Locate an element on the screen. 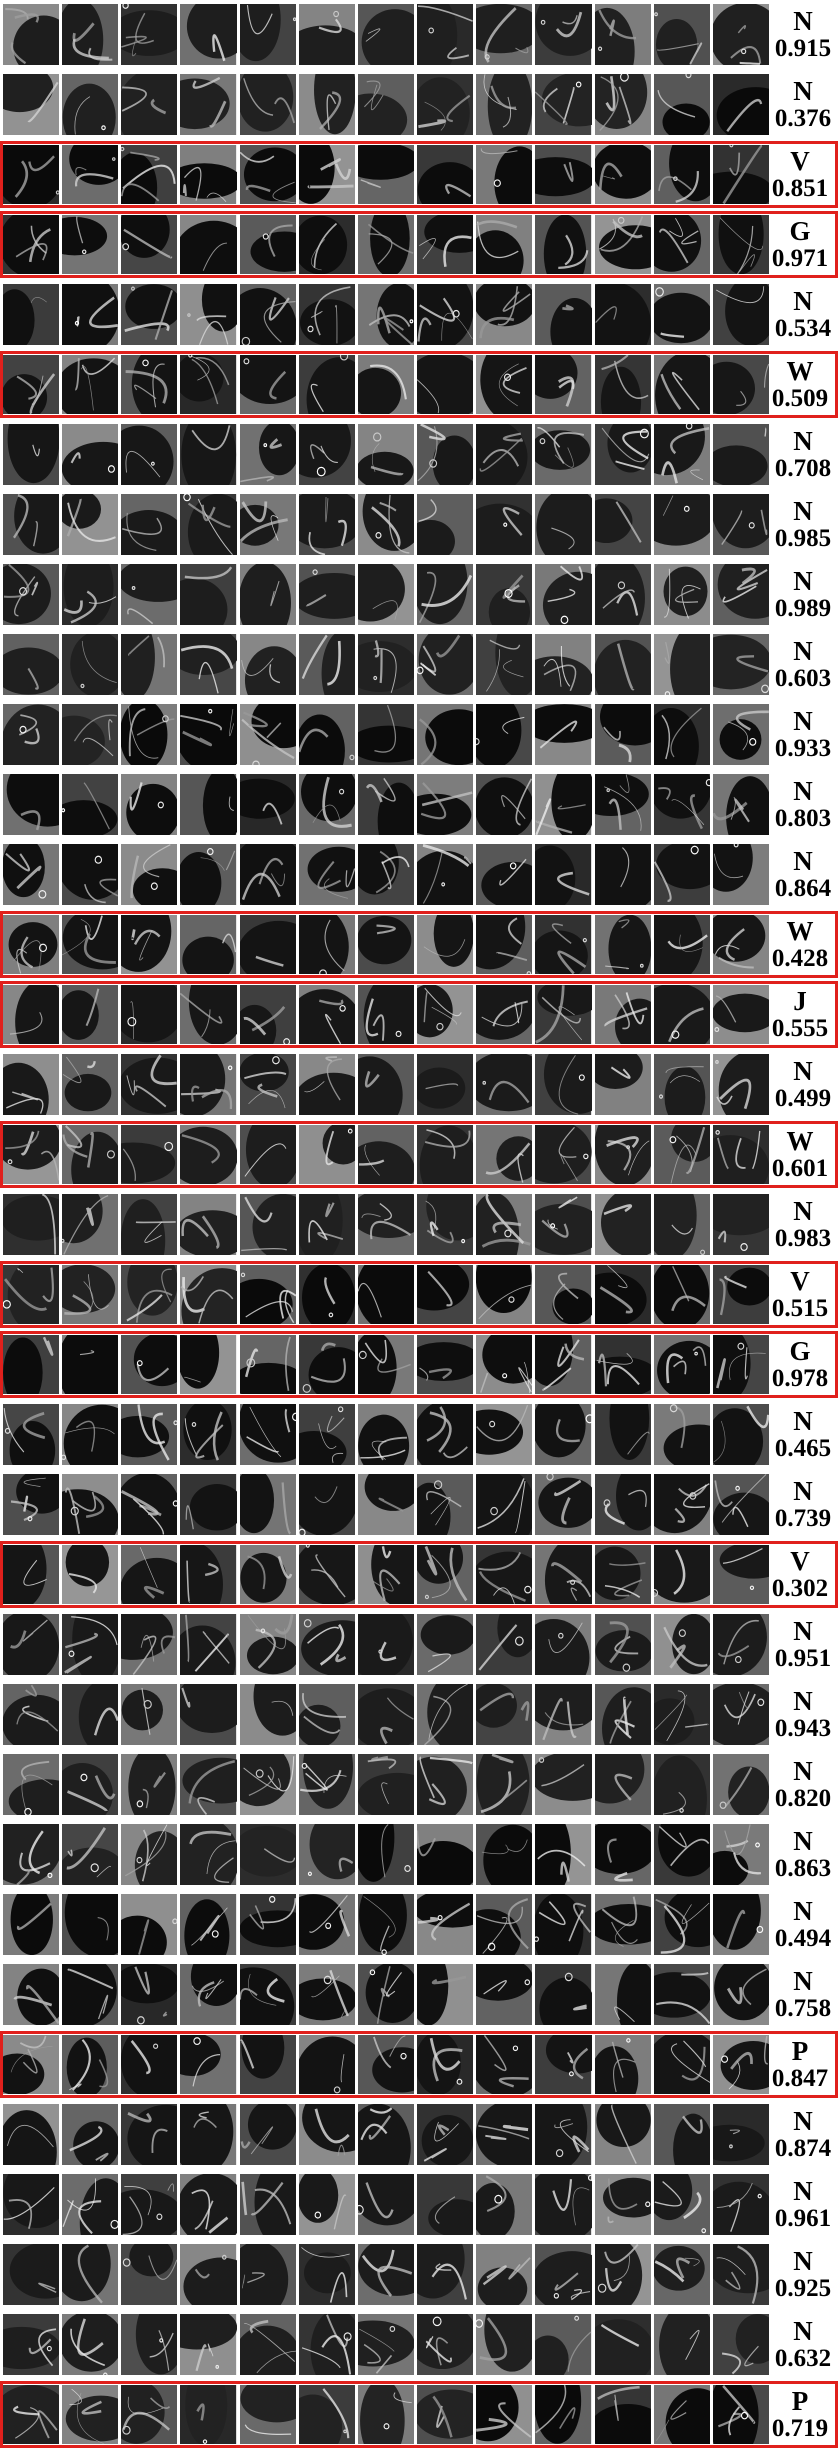  sample-row: N 0.499 is located at coordinates (419, 1084).